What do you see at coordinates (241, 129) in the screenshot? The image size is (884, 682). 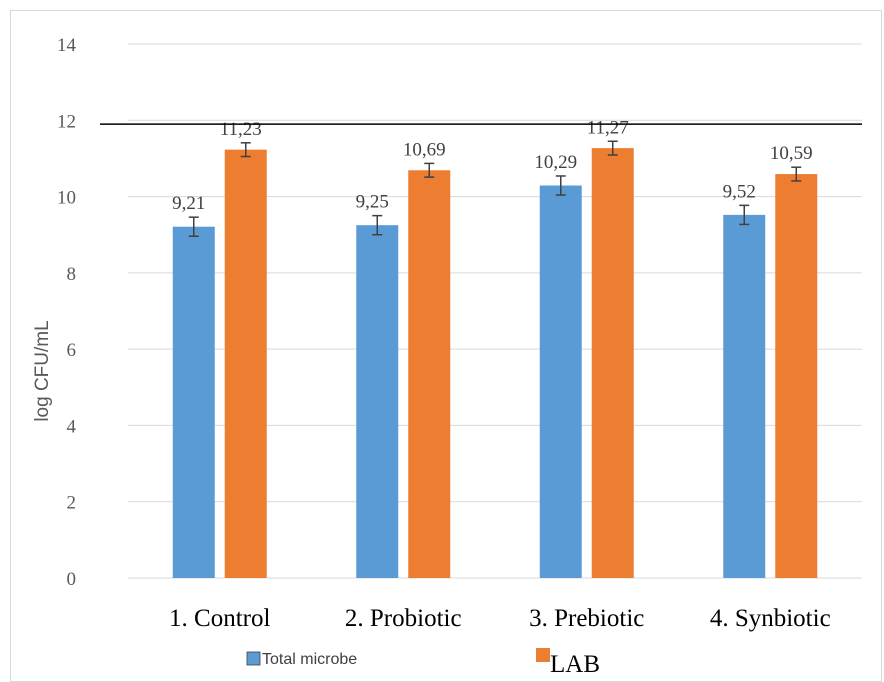 I see `data-label: 11,23` at bounding box center [241, 129].